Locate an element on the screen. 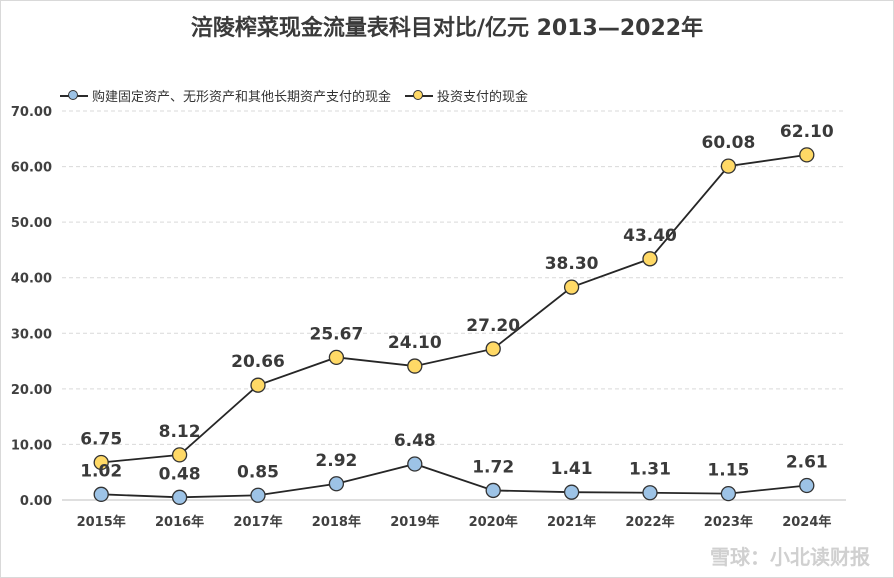 The height and width of the screenshot is (578, 894). y-tick-label: 30.00 is located at coordinates (31, 334).